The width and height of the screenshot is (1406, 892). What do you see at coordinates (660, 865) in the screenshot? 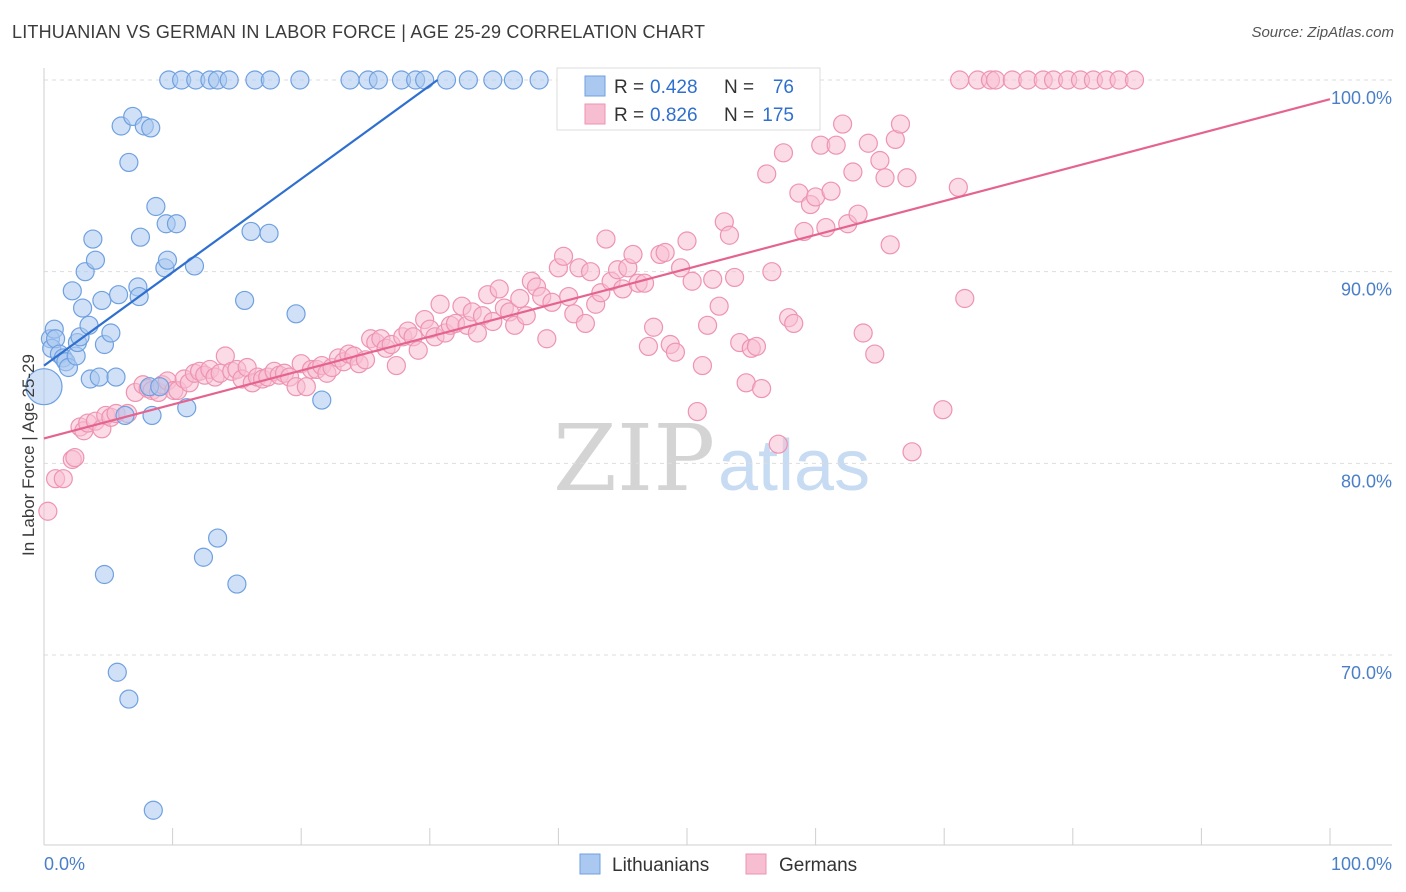
I see `legend-label-lithuanians: Lithuanians` at bounding box center [660, 865].